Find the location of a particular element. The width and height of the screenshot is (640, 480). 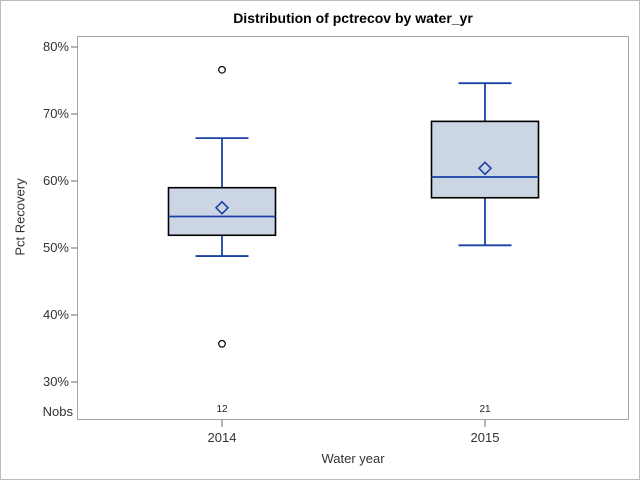

x-category-label: 2014 is located at coordinates (222, 437).